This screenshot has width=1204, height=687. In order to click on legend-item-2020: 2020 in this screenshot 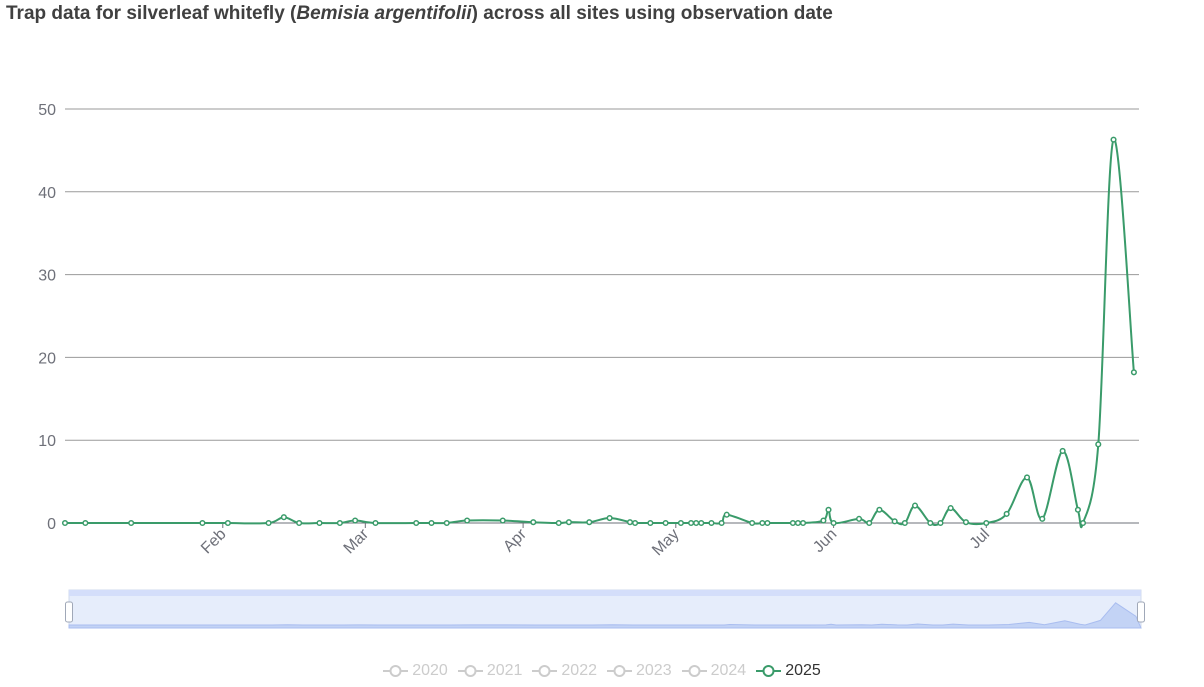, I will do `click(415, 671)`.